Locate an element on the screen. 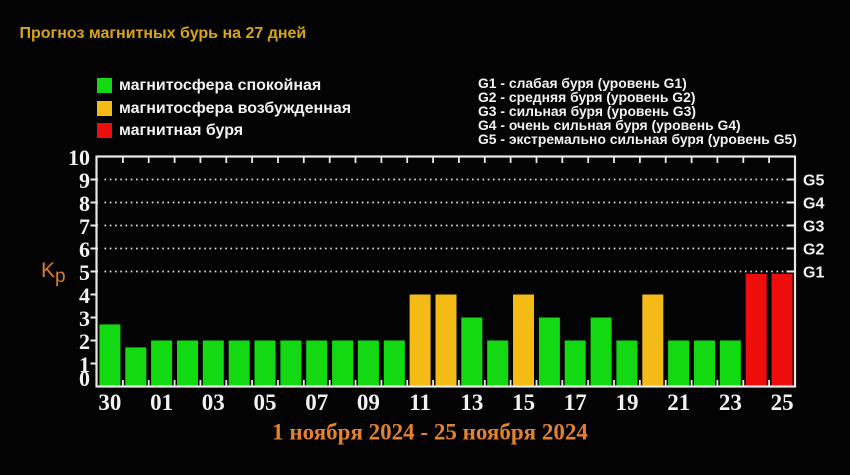 The width and height of the screenshot is (850, 475). svg-text: Kp is located at coordinates (53, 273).